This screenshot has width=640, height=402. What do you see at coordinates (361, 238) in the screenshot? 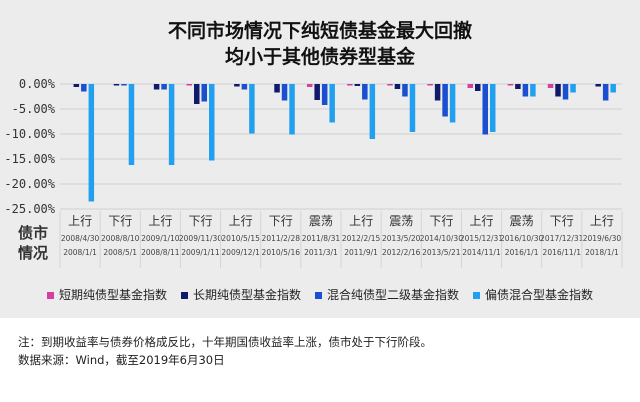
I see `period-end: 2012/2/15` at bounding box center [361, 238].